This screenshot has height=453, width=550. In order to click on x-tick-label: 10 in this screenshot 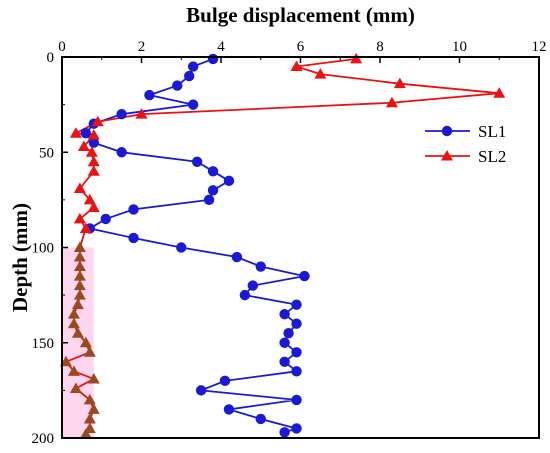, I will do `click(459, 47)`.